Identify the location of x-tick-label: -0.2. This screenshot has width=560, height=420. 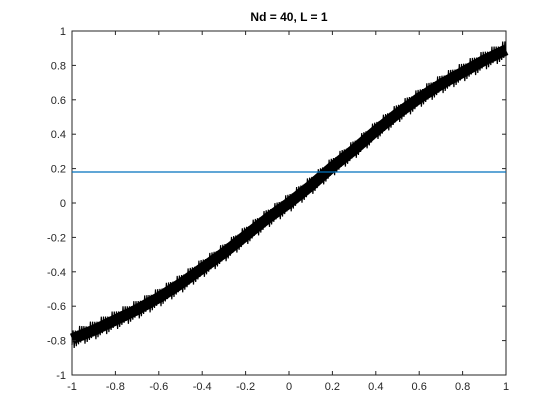
(245, 387).